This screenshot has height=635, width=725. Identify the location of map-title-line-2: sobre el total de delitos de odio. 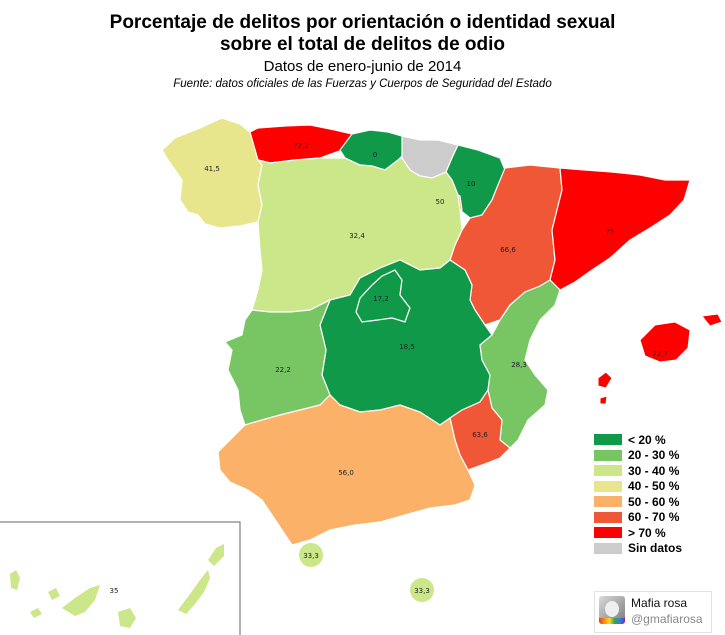
(362, 44).